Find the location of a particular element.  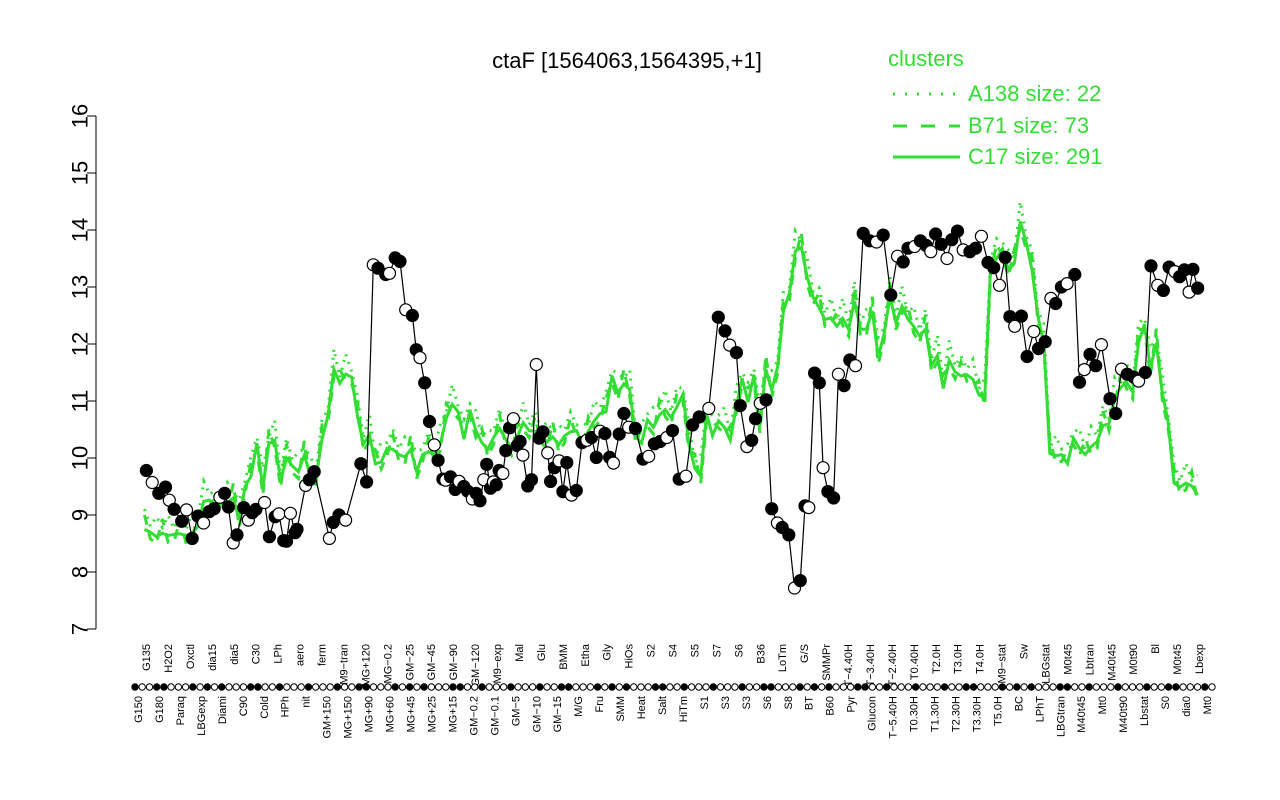

x-tick-label: S0 is located at coordinates (1166, 702).